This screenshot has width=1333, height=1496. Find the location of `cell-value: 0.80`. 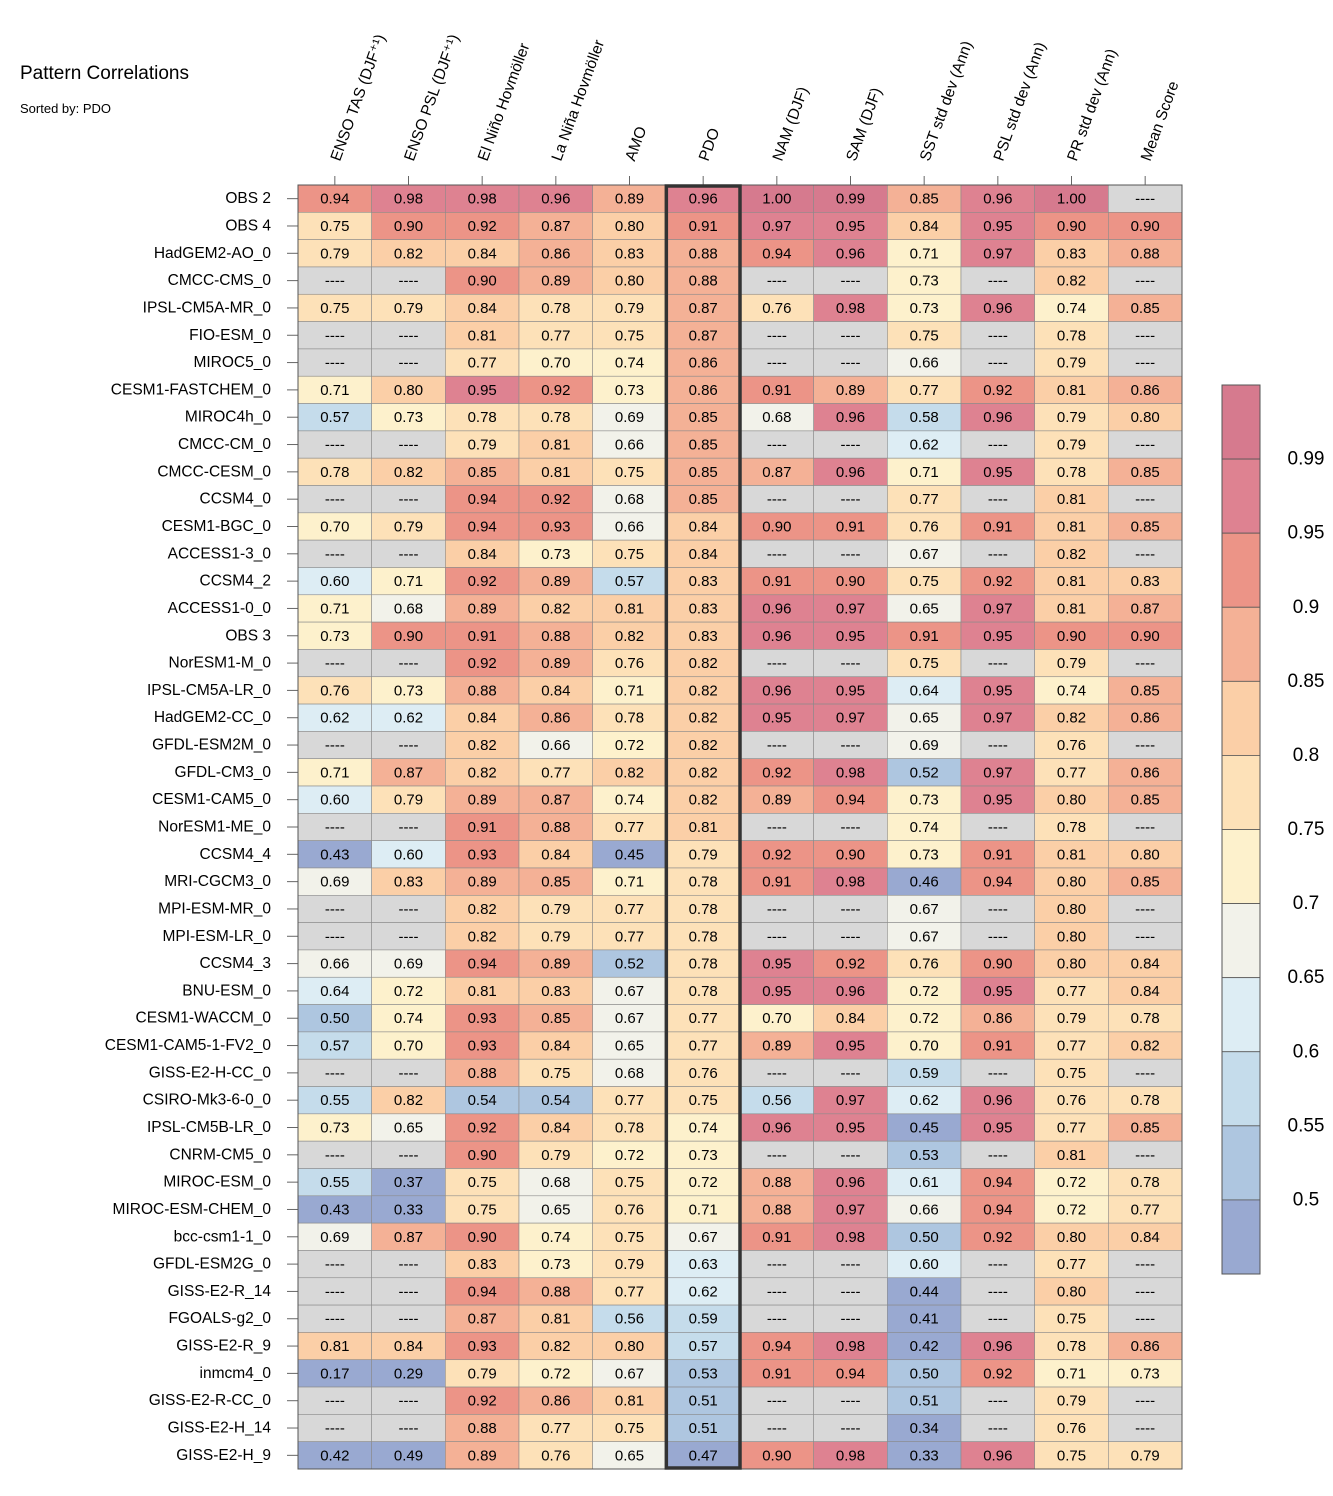

cell-value: 0.80 is located at coordinates (1071, 1291).